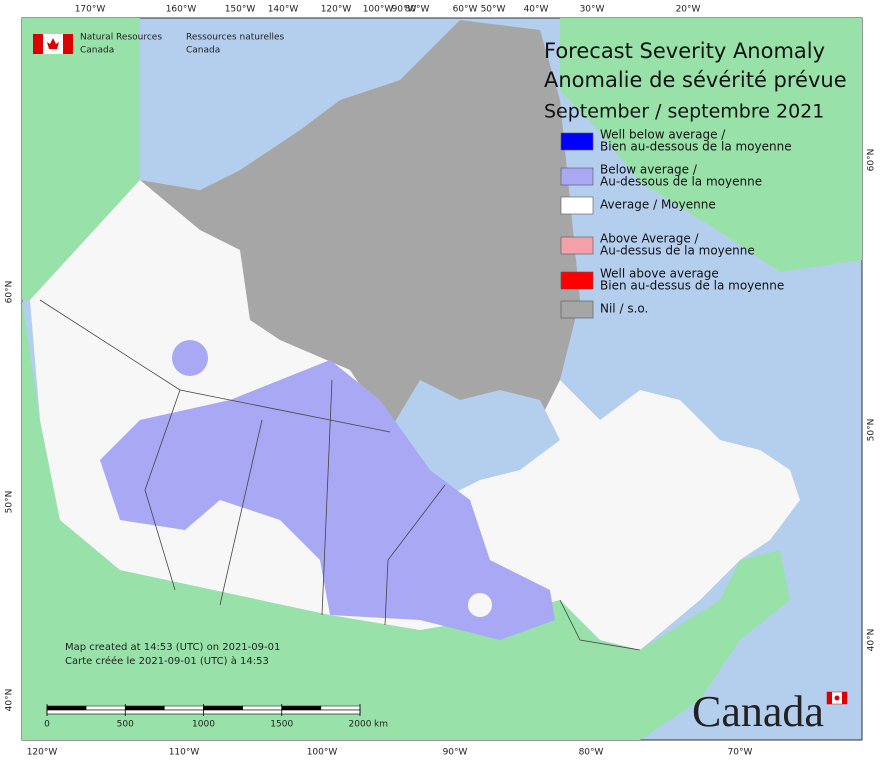 The width and height of the screenshot is (880, 760). Describe the element at coordinates (184, 753) in the screenshot. I see `graticule-label: 110°W` at that location.